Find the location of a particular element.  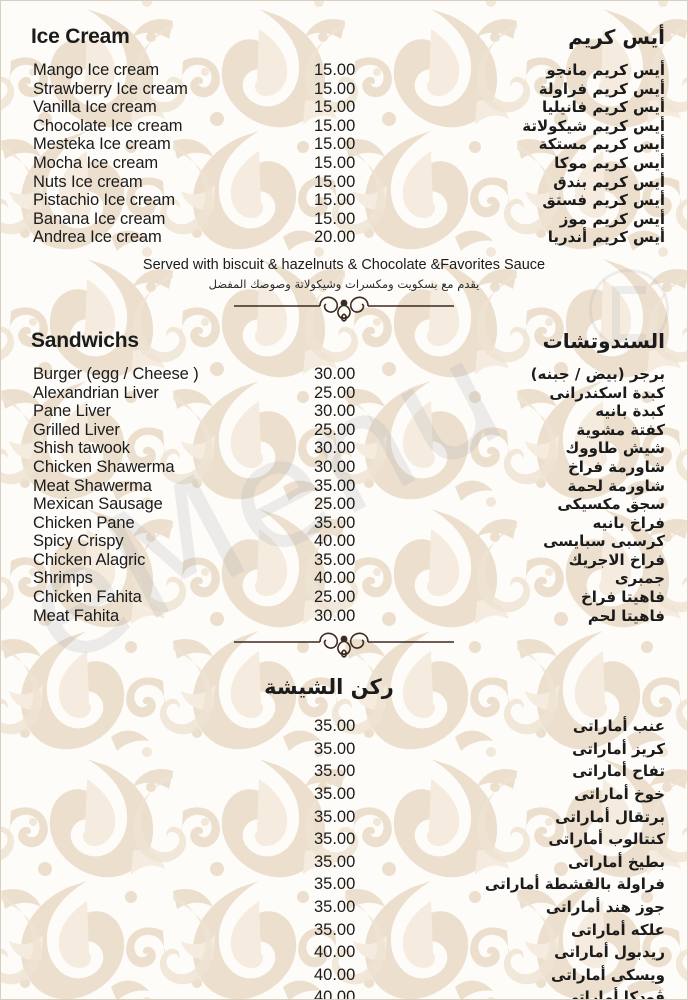

item-name-ar: جوز هند أماراتى is located at coordinates (605, 907).